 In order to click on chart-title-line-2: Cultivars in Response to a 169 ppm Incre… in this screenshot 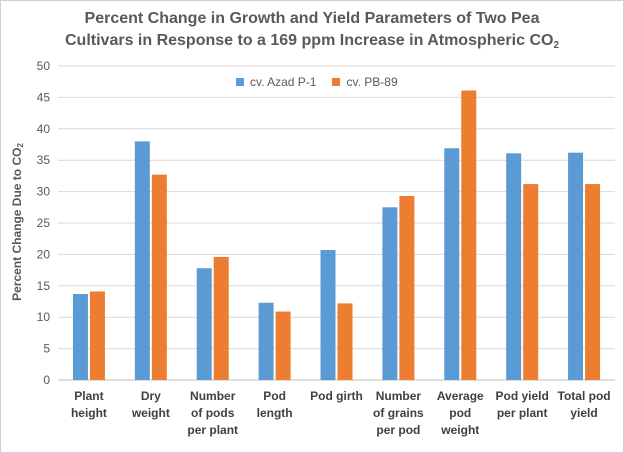, I will do `click(312, 41)`.